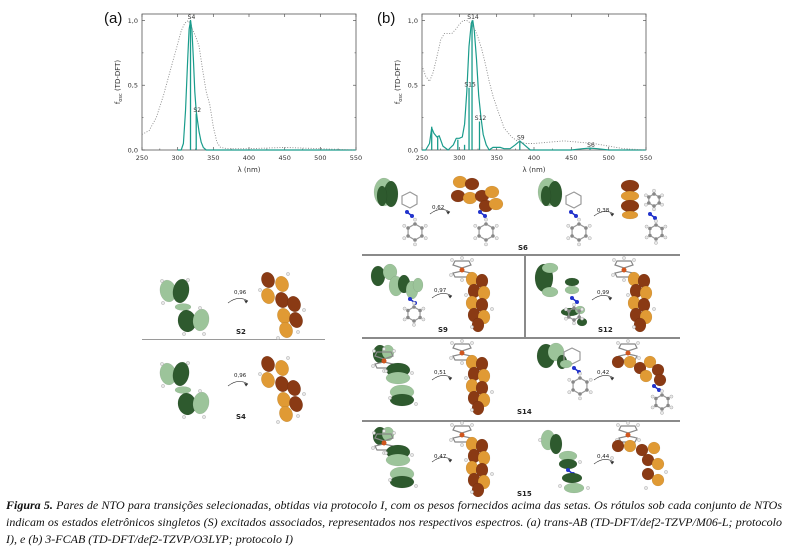 The height and width of the screenshot is (558, 786). What do you see at coordinates (525, 296) in the screenshot?
I see `divider-vertical` at bounding box center [525, 296].